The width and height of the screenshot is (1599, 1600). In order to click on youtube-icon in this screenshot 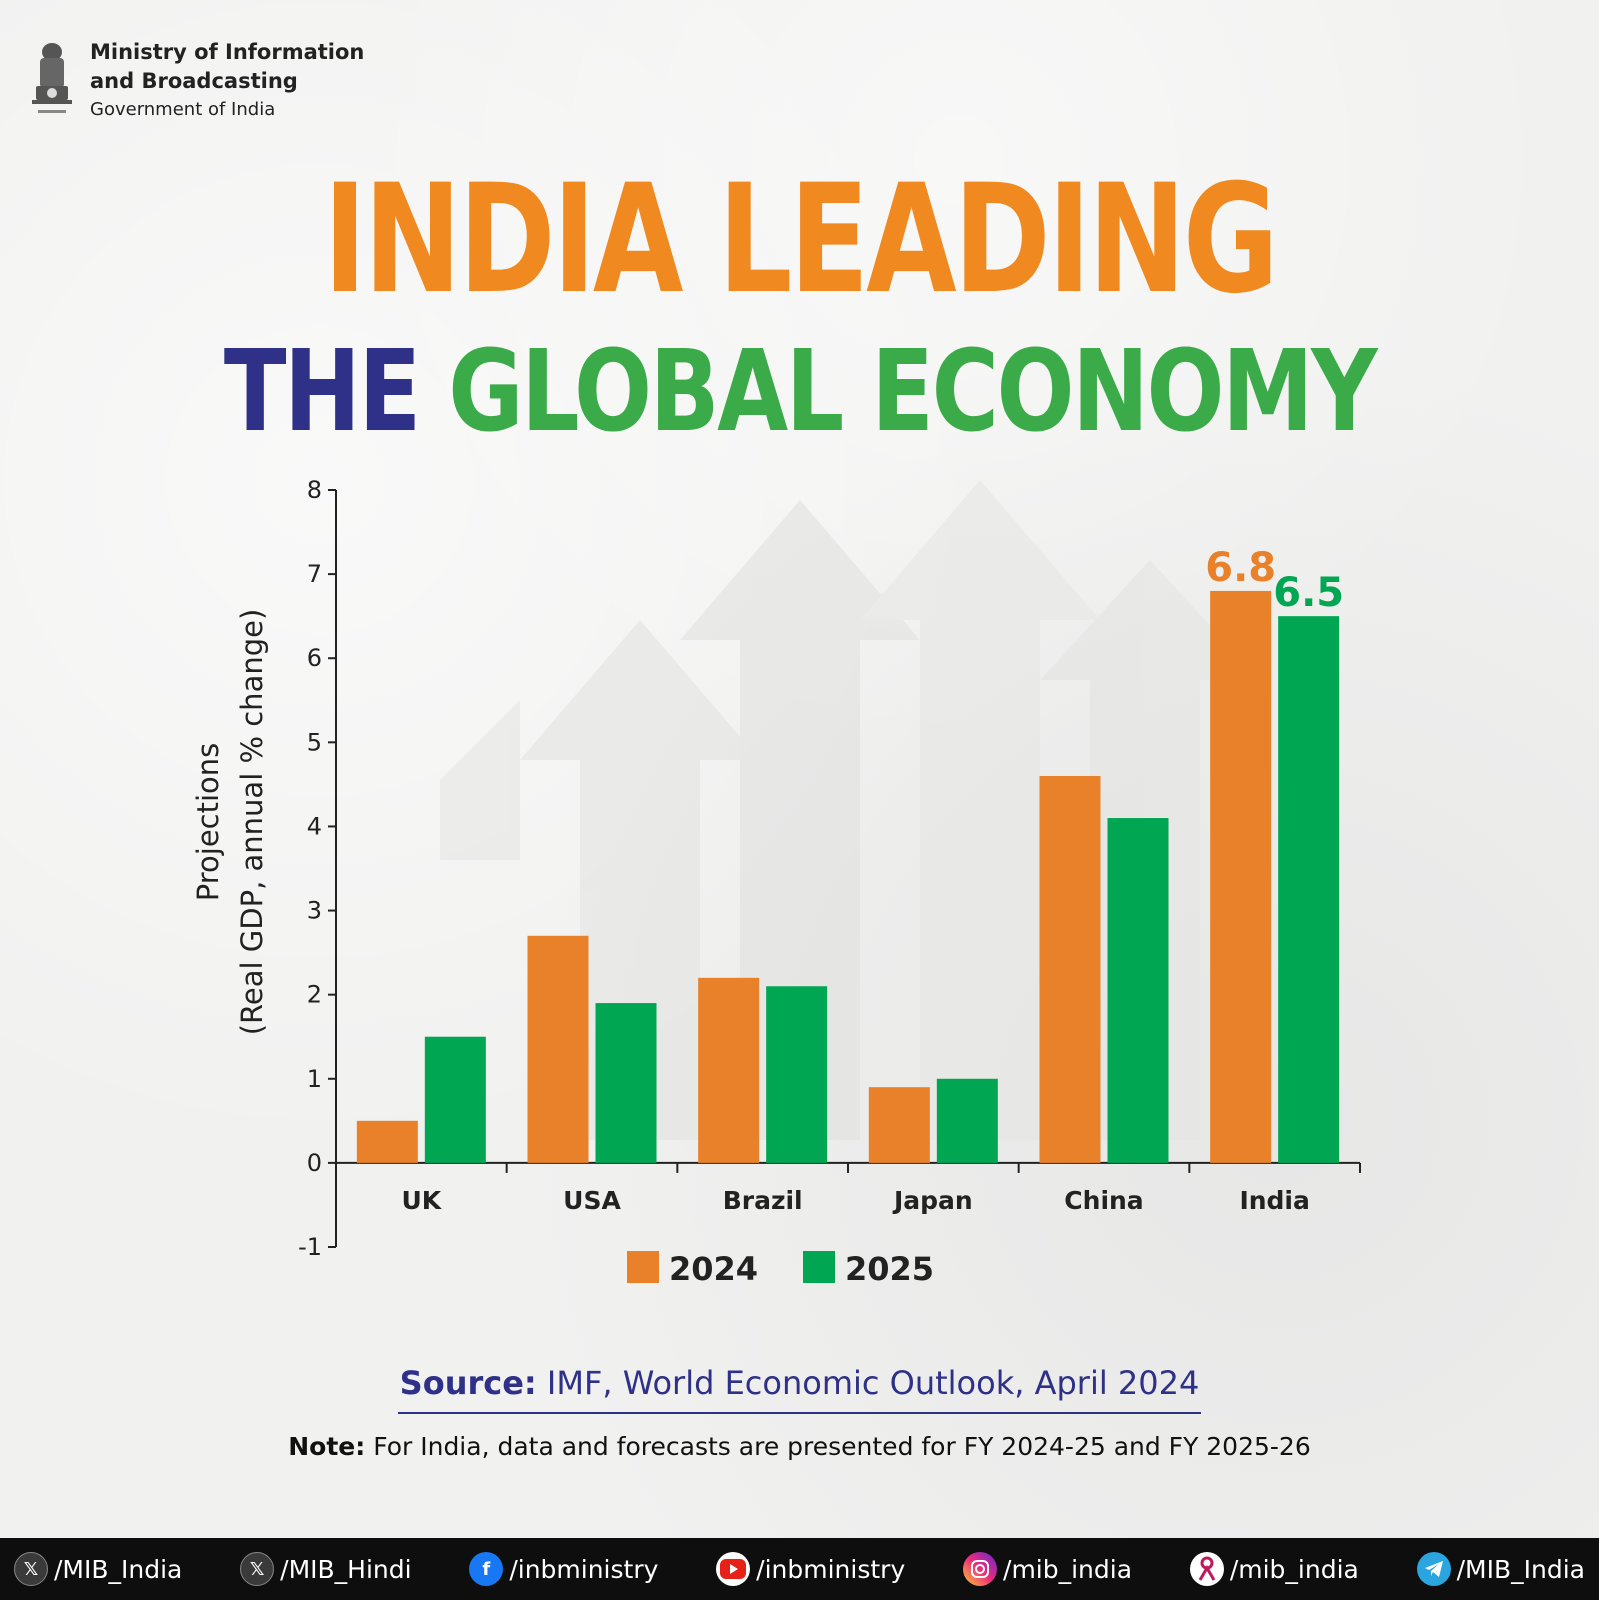, I will do `click(733, 1569)`.